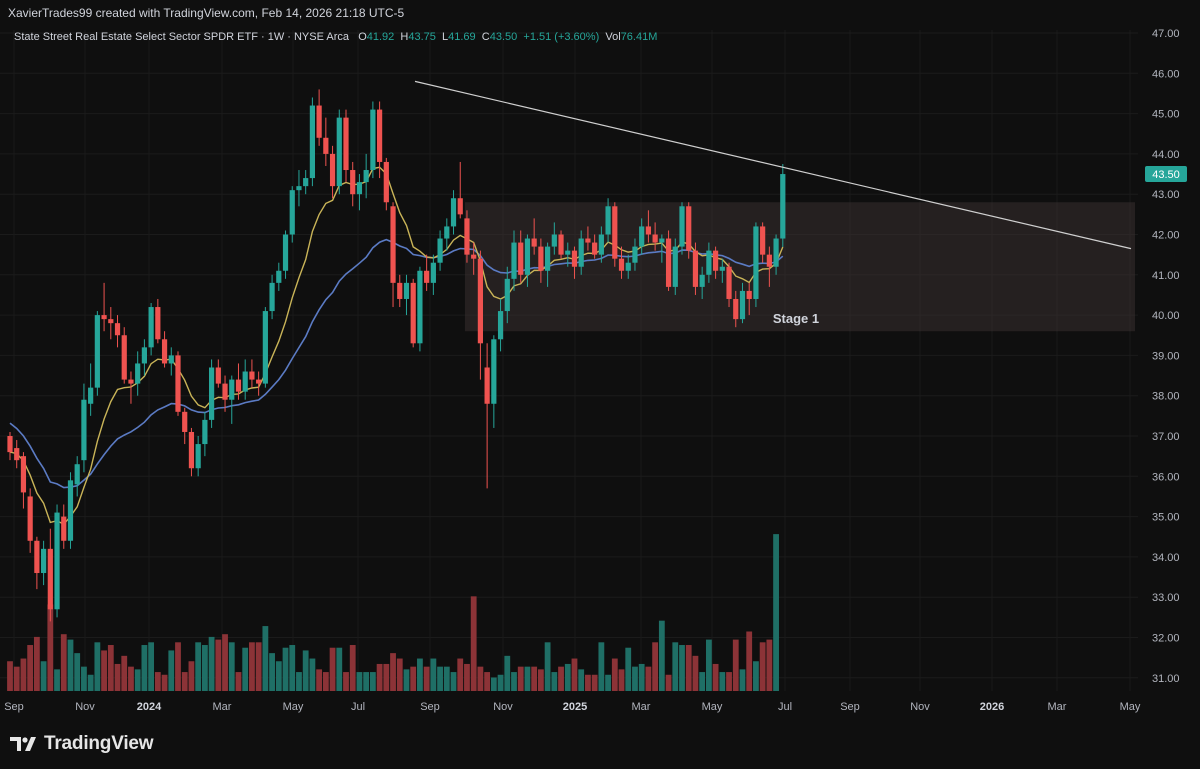 This screenshot has width=1200, height=769. What do you see at coordinates (1166, 518) in the screenshot?
I see `y-tick-label: 35.00` at bounding box center [1166, 518].